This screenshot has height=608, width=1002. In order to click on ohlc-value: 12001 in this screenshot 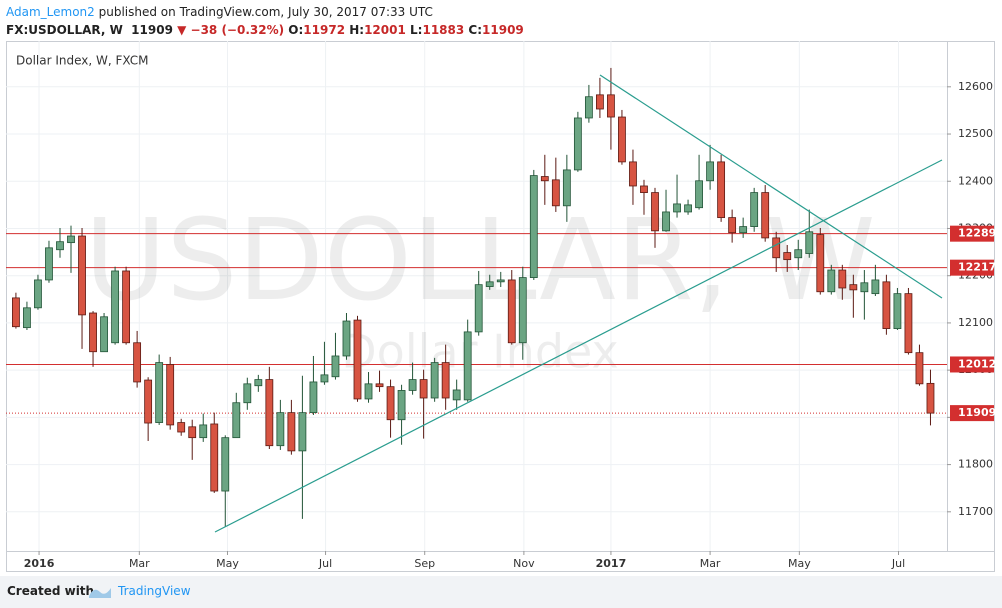, I will do `click(385, 30)`.